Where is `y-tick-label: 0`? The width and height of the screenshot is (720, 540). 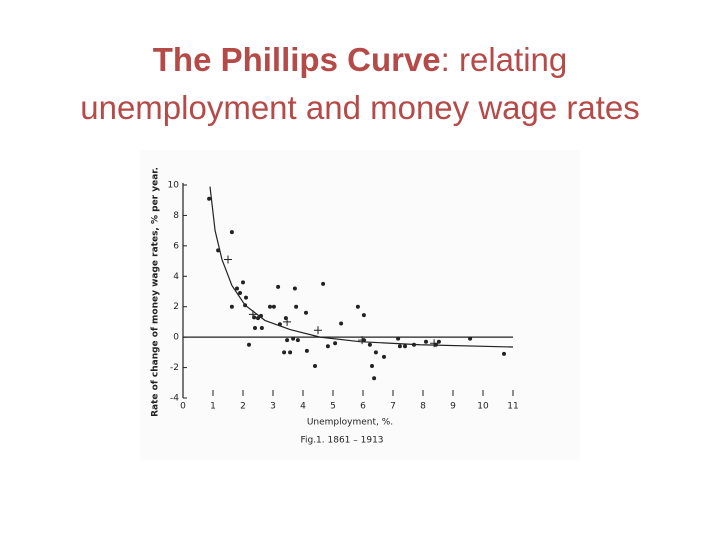 y-tick-label: 0 is located at coordinates (176, 338).